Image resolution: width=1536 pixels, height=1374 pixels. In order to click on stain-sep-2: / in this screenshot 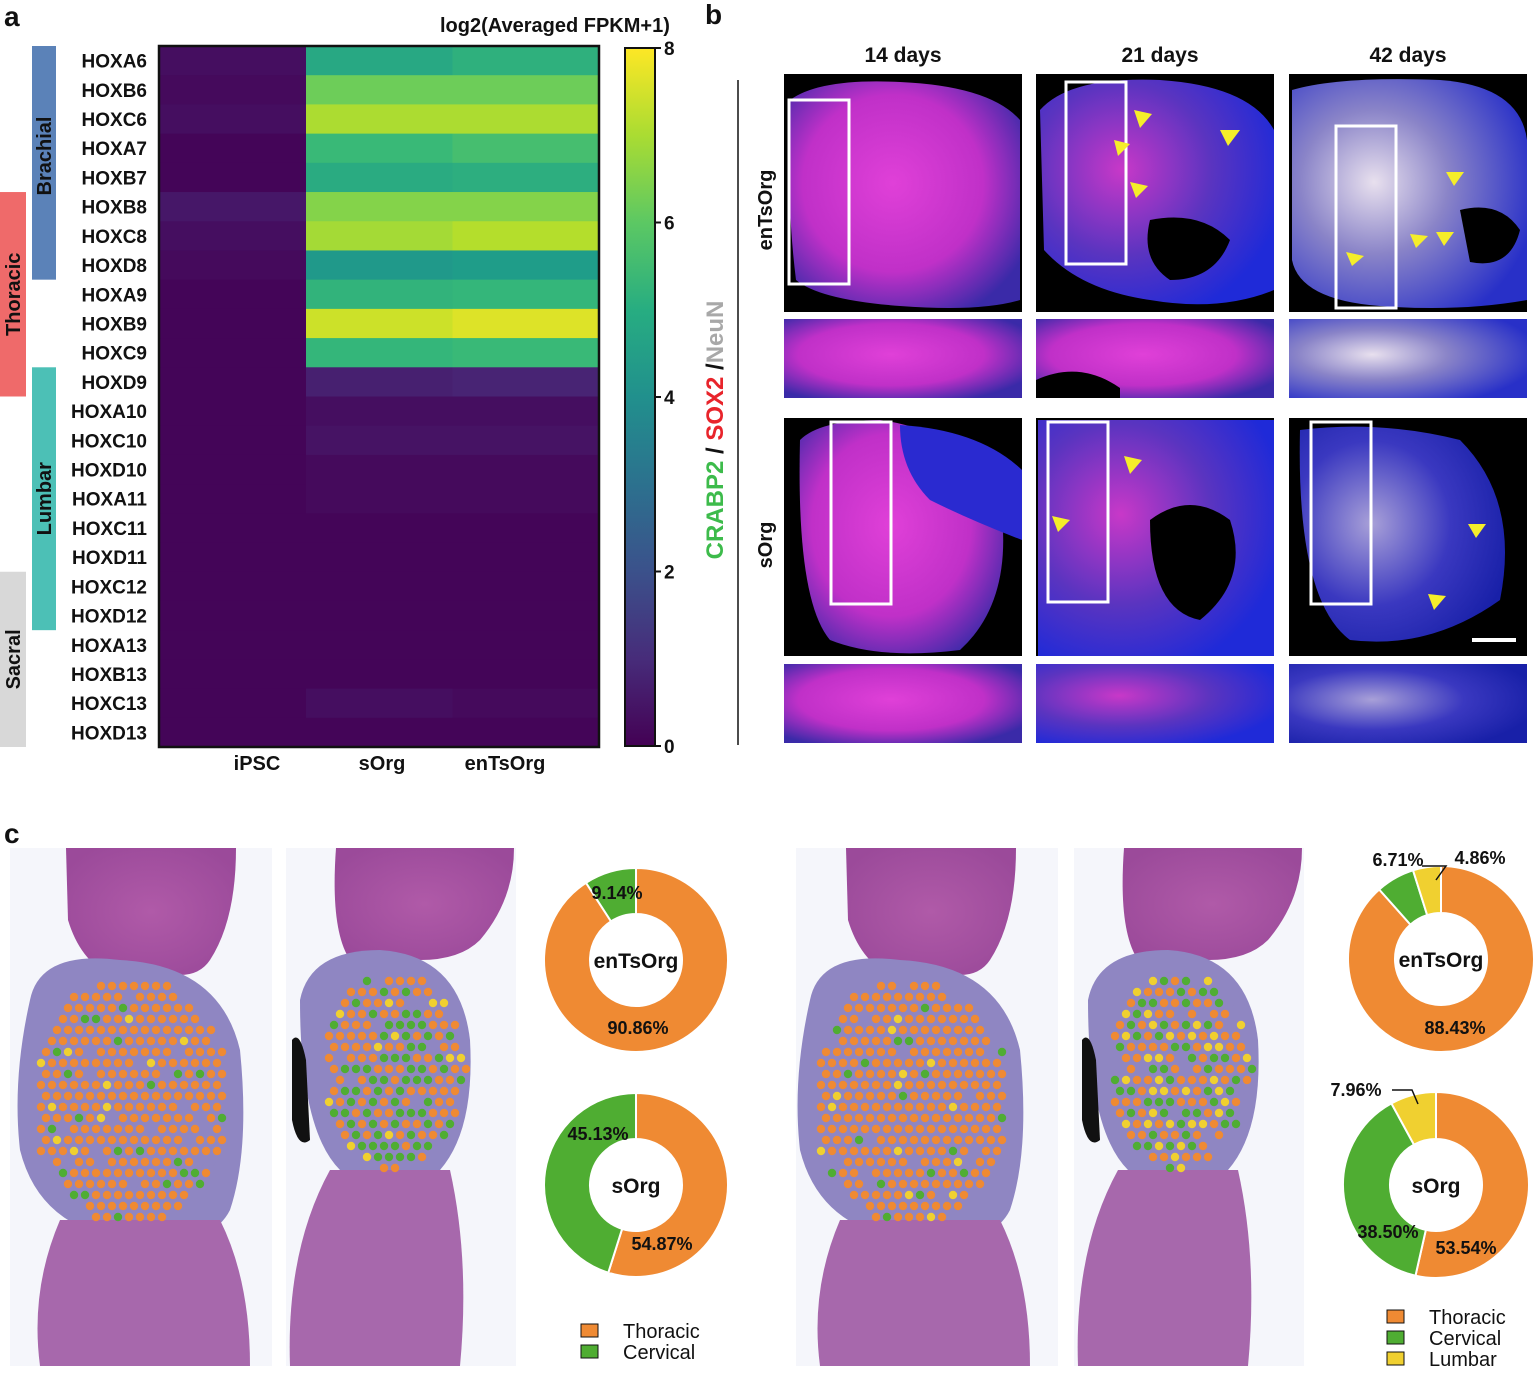, I will do `click(715, 370)`.